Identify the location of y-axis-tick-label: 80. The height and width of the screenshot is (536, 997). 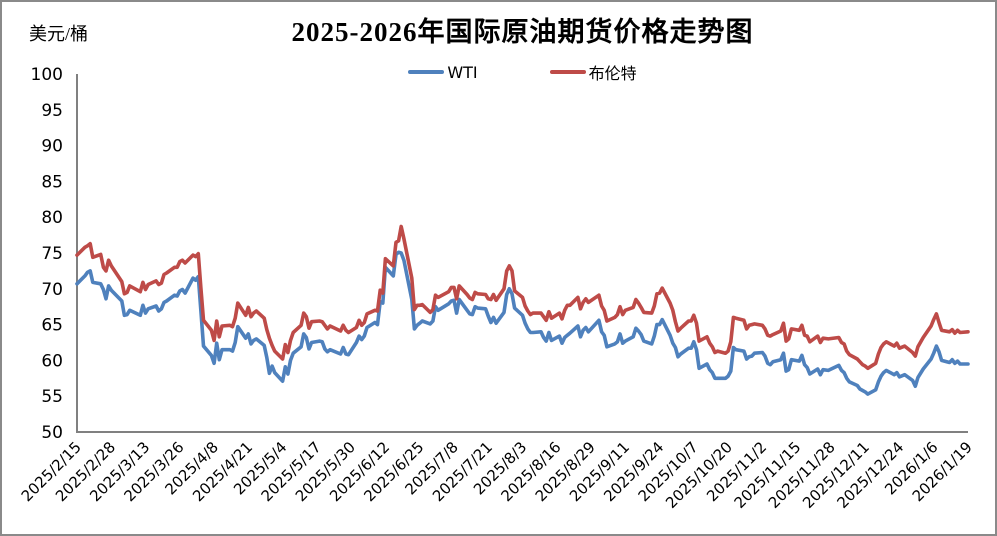
(52, 218).